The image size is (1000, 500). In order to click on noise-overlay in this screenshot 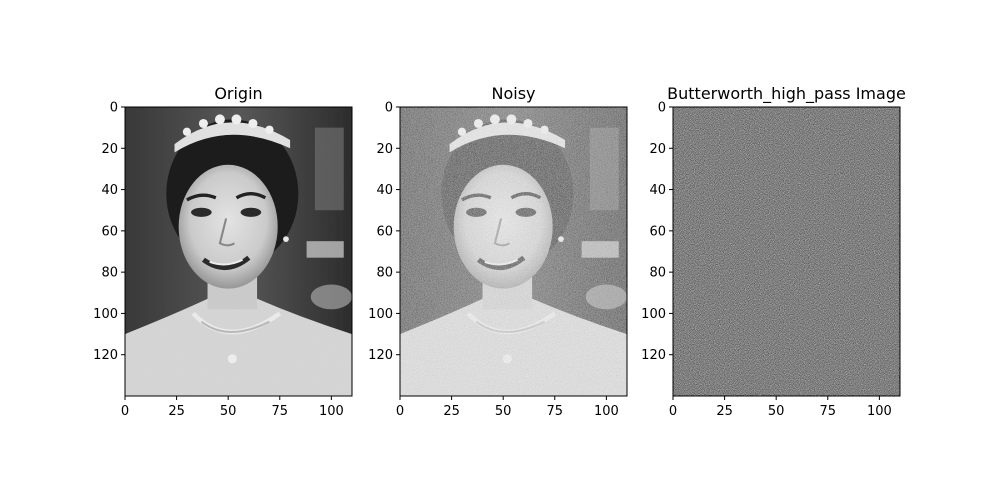, I will do `click(513, 251)`.